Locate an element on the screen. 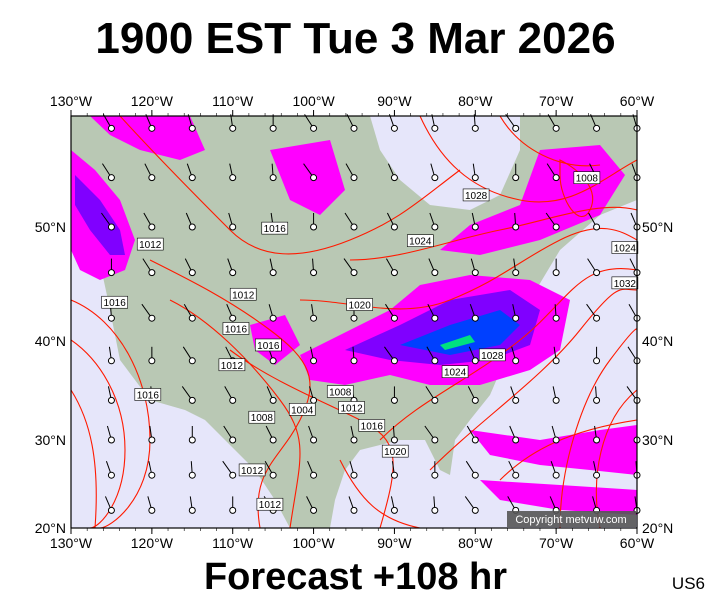  lon-tick-bottom: 80°W is located at coordinates (475, 543).